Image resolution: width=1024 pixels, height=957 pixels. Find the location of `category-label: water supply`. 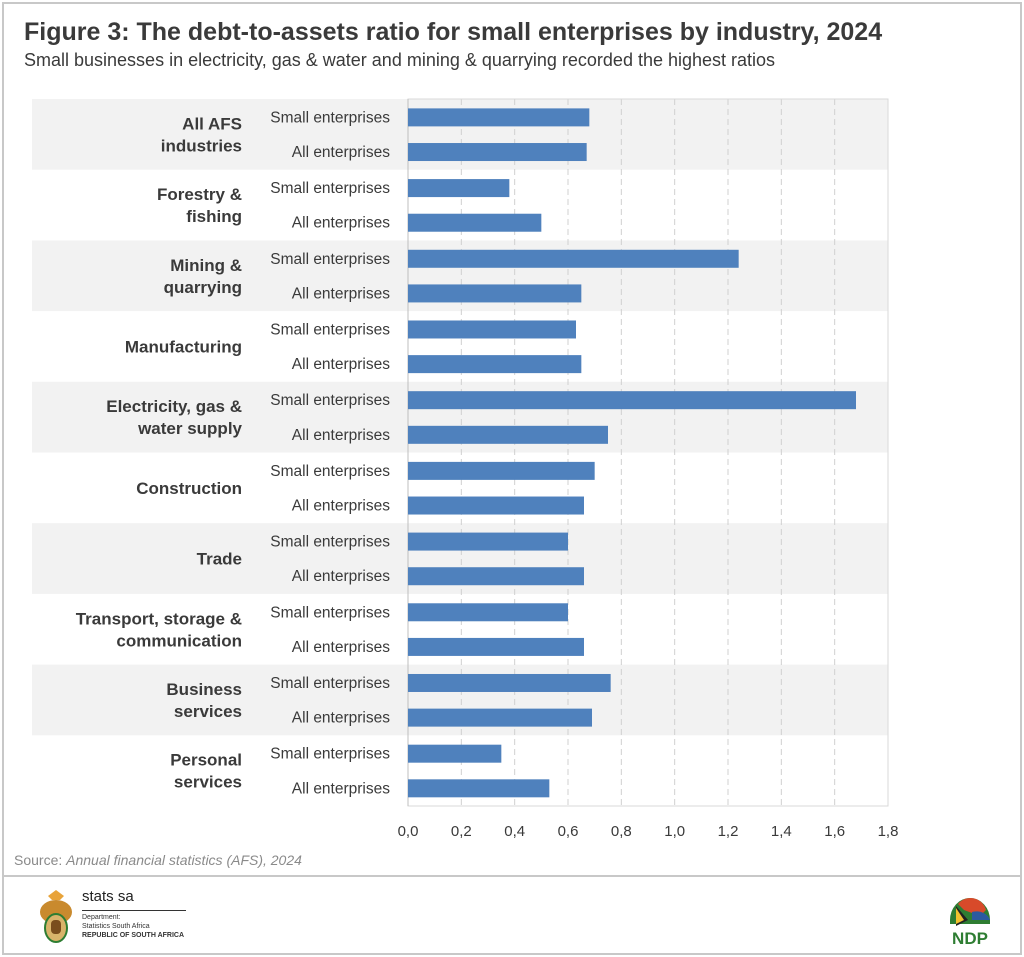

category-label: water supply is located at coordinates (189, 428).